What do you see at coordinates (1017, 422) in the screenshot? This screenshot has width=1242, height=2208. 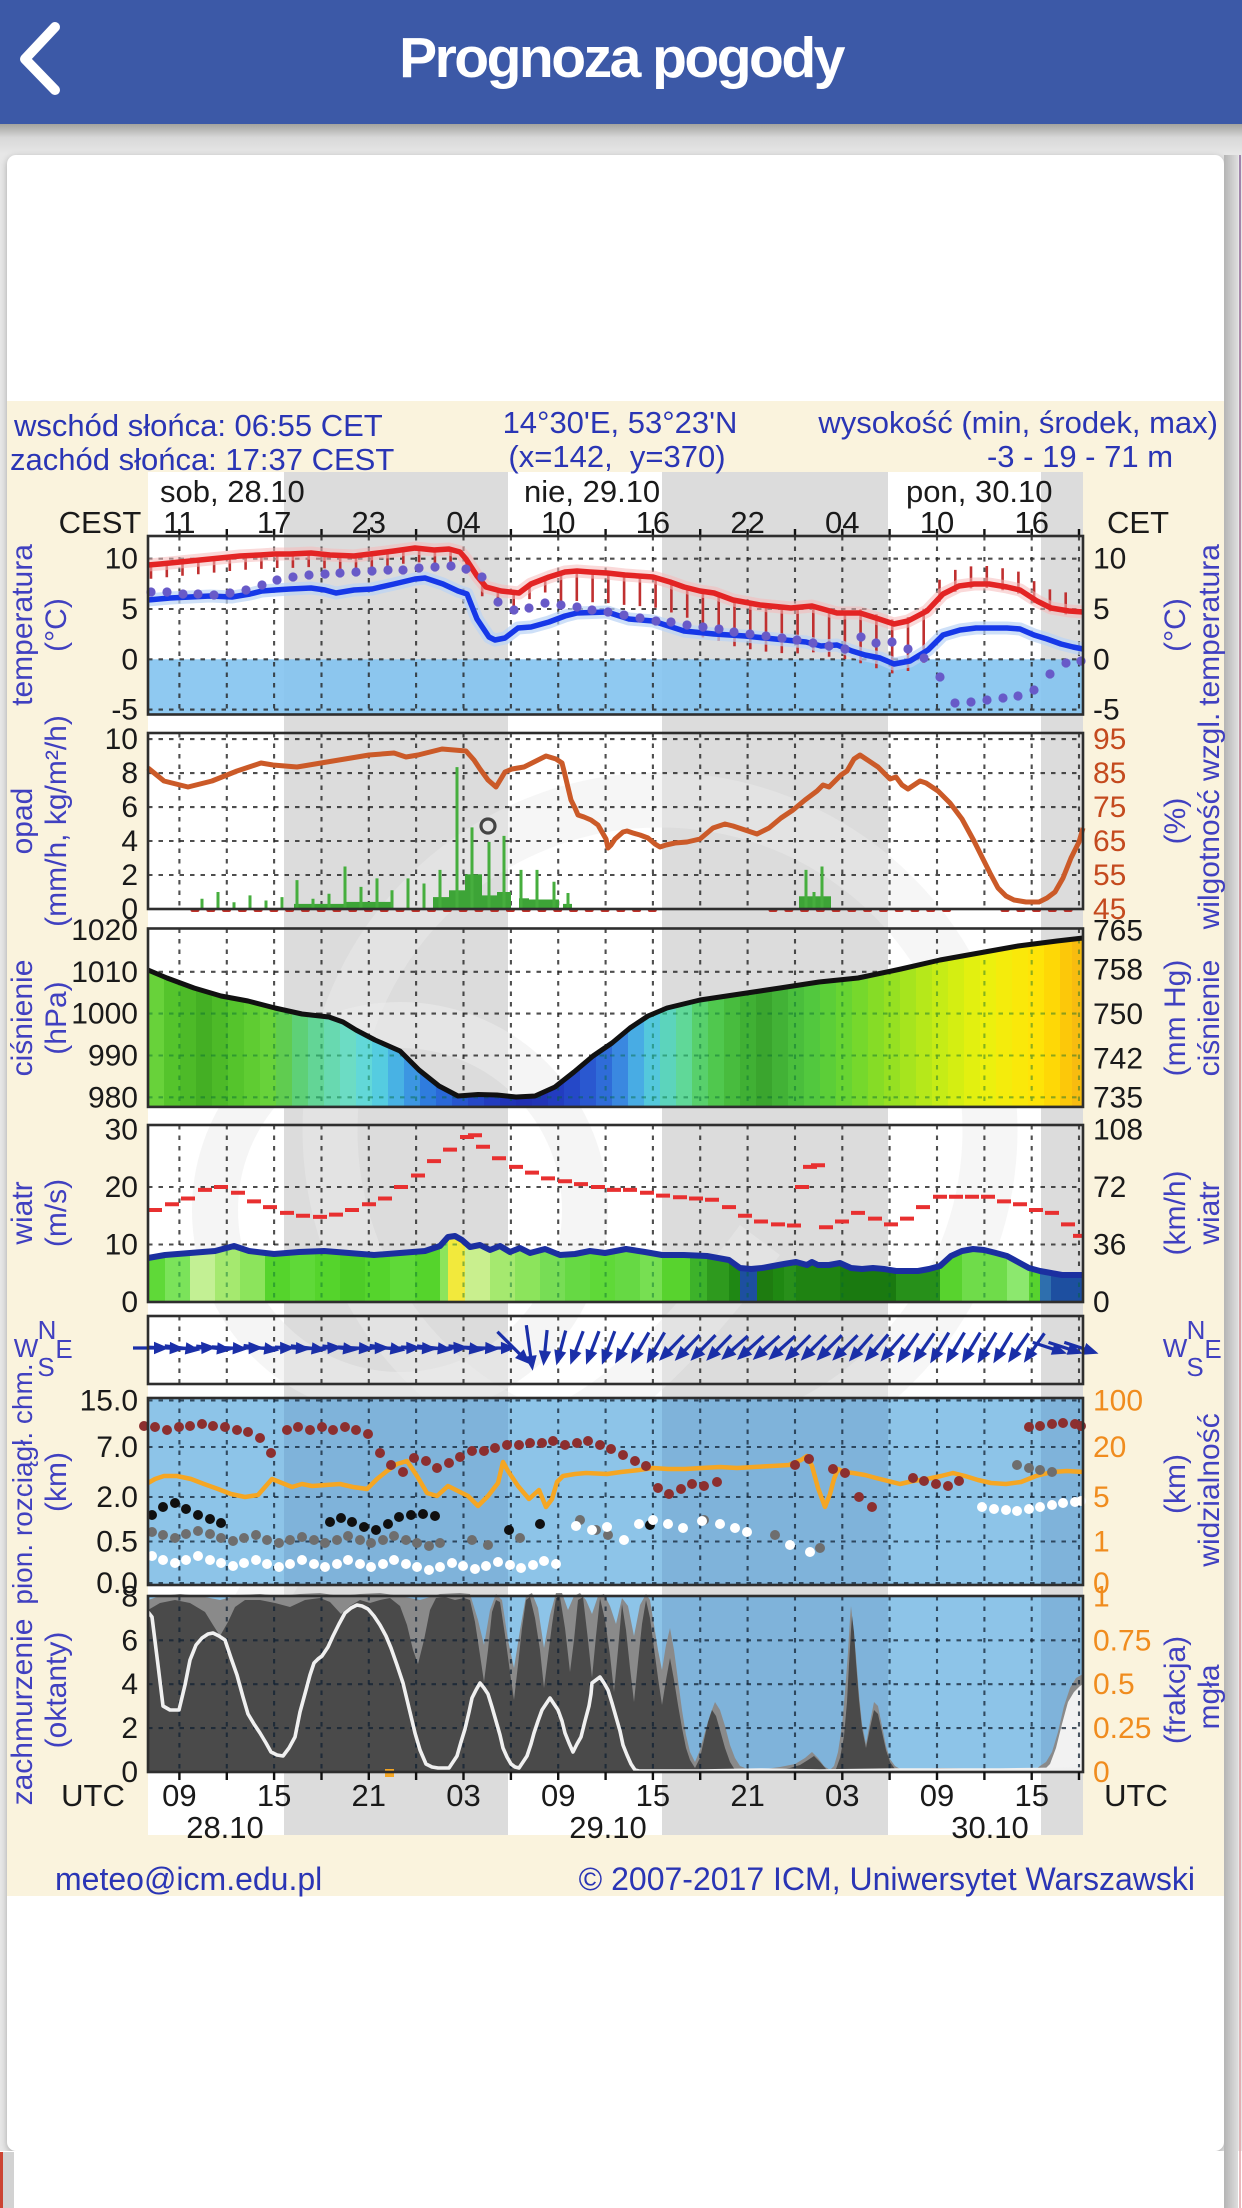 I see `svg-text: wysokość (min, środek, max)` at bounding box center [1017, 422].